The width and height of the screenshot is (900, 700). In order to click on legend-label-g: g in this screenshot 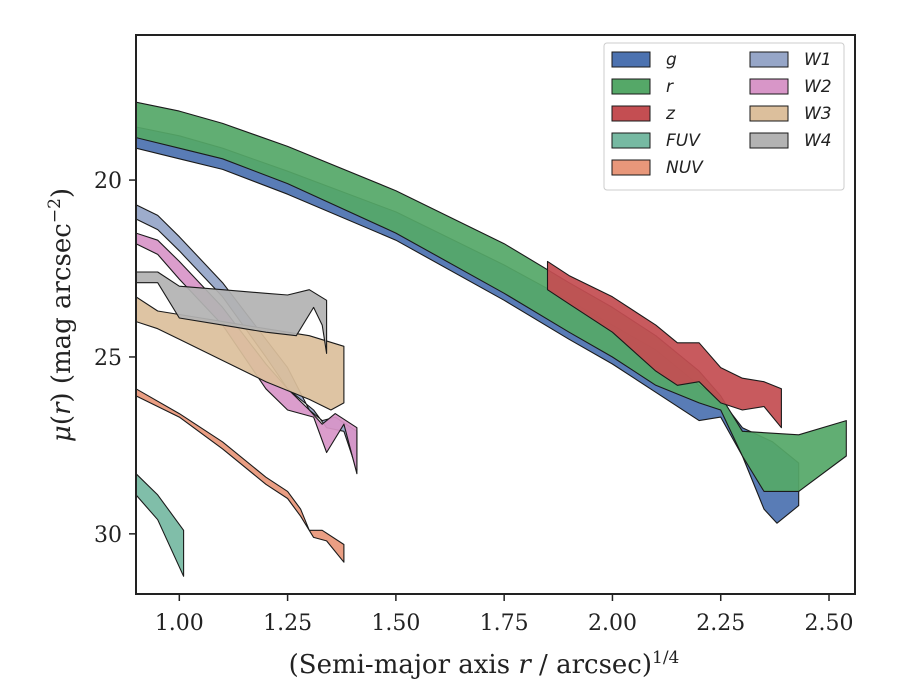, I will do `click(671, 60)`.